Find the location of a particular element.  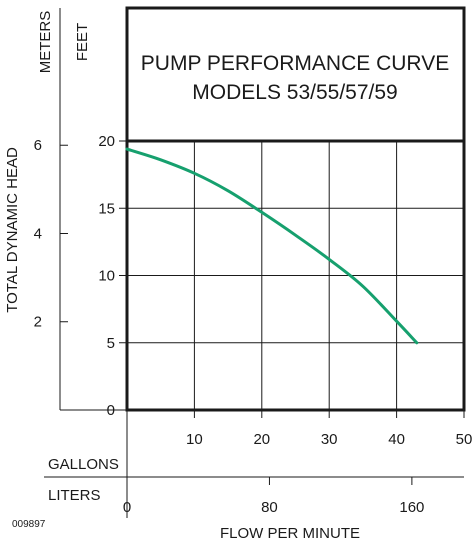

meter-ticks: 2 4 6 is located at coordinates (51, 274).